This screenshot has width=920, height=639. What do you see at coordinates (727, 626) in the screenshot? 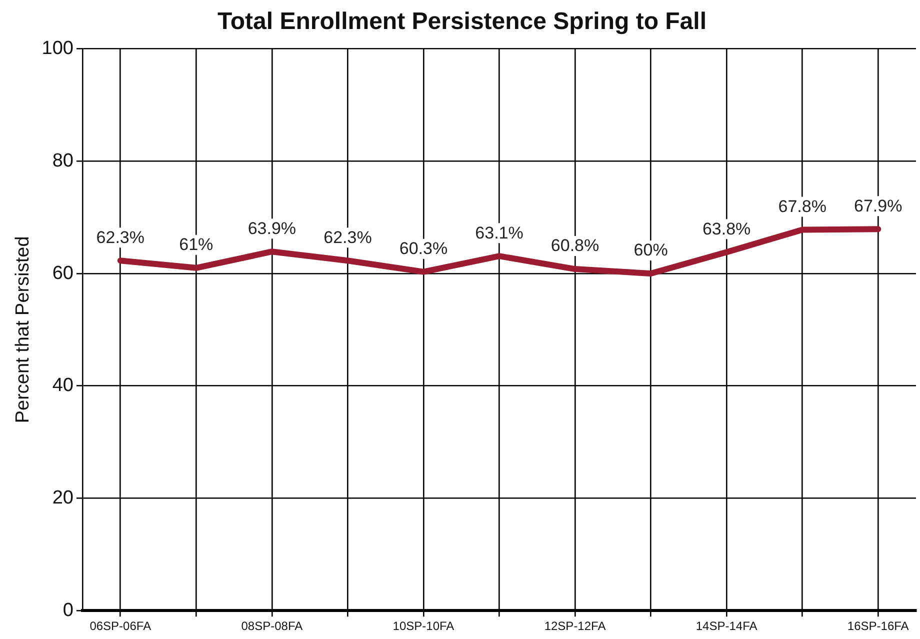
I see `x-tick-label: 14SP-14FA` at bounding box center [727, 626].